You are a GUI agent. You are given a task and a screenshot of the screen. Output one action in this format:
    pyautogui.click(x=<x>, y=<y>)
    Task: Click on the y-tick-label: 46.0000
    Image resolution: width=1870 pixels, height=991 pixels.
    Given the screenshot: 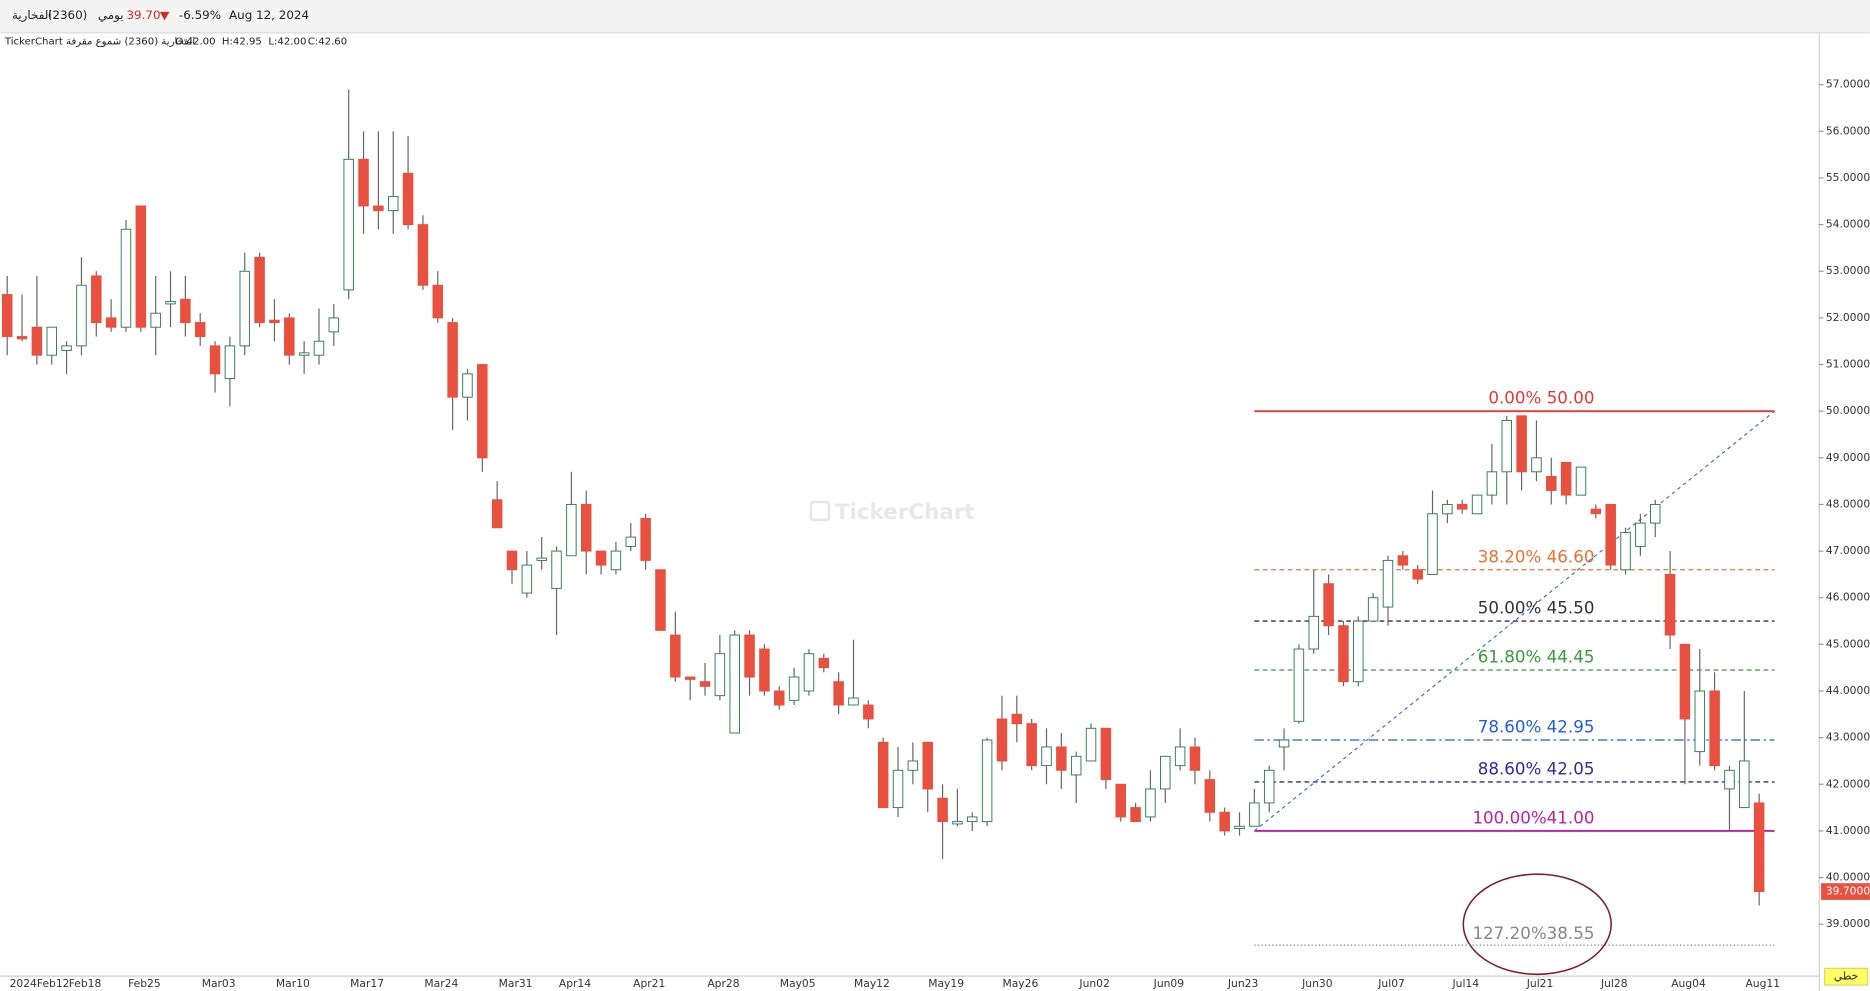 What is the action you would take?
    pyautogui.click(x=1848, y=597)
    